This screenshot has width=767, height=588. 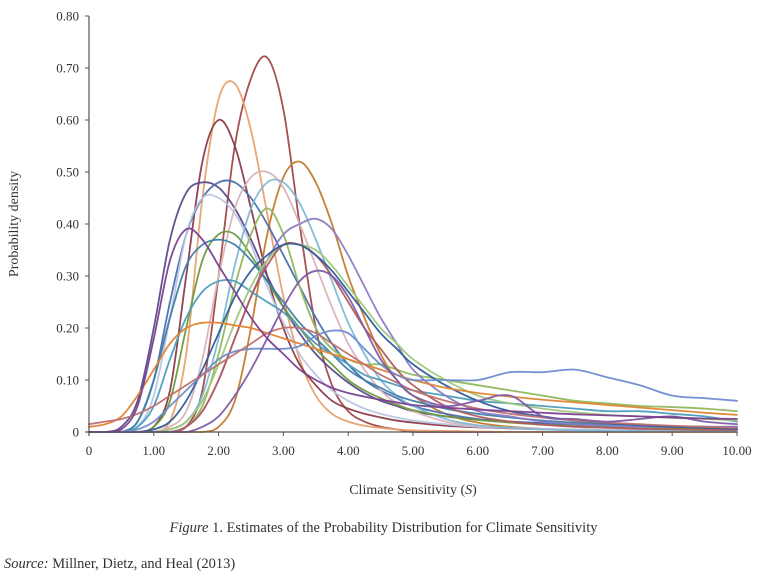 I want to click on y-tick-label: 0.80, so click(x=67, y=16).